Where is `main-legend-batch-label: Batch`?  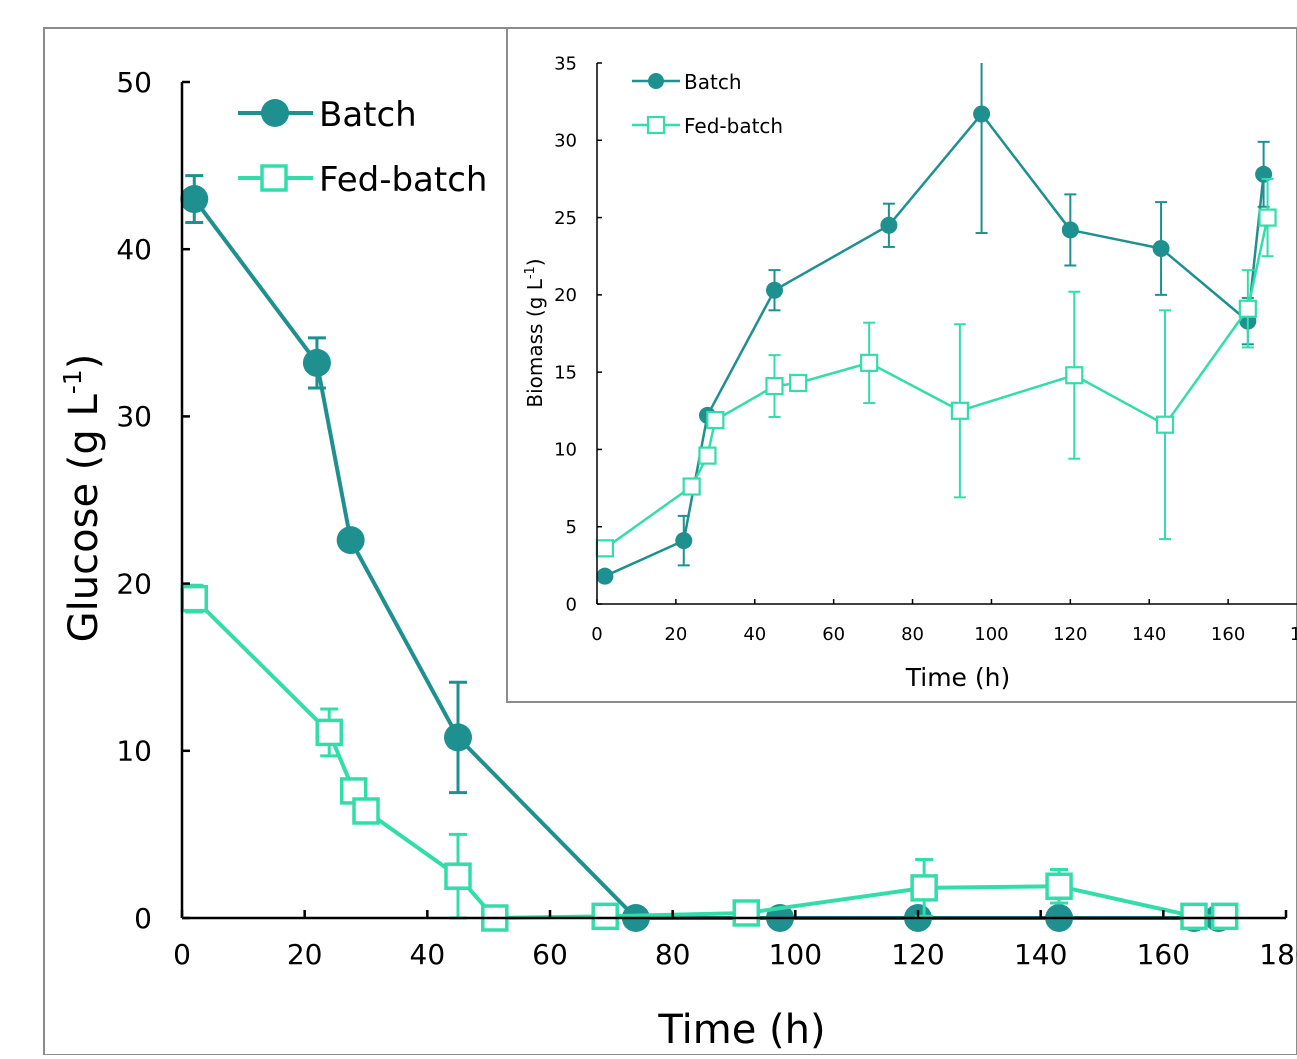
main-legend-batch-label: Batch is located at coordinates (368, 115).